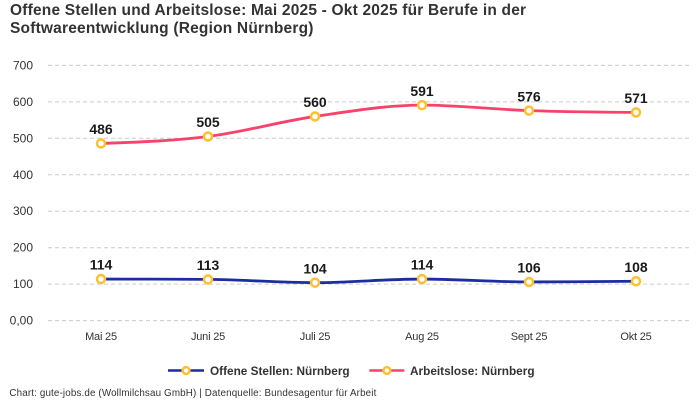 This screenshot has width=700, height=400. I want to click on svg-text: Okt 25, so click(635, 337).